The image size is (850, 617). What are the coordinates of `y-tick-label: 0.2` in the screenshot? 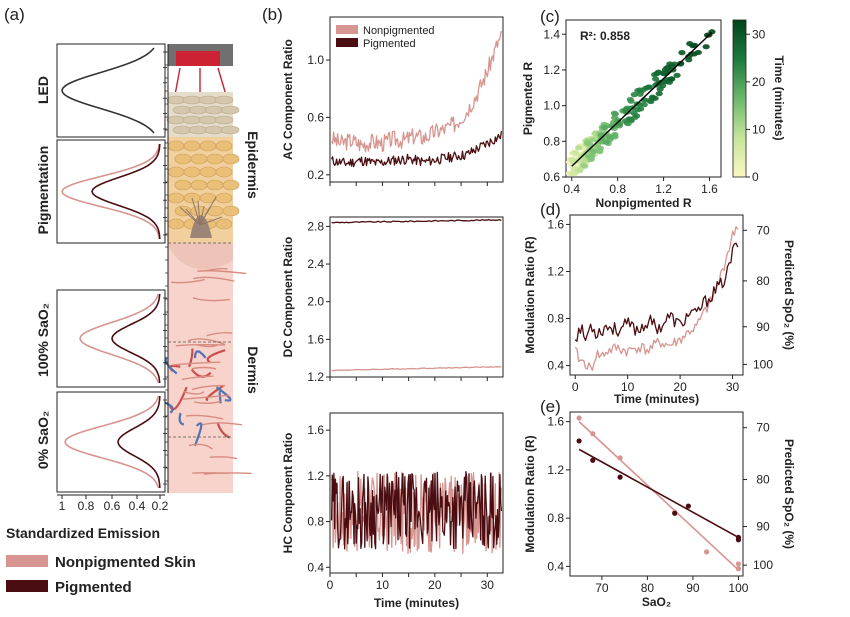 It's located at (315, 175).